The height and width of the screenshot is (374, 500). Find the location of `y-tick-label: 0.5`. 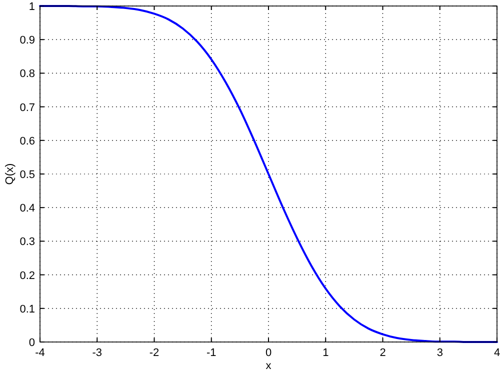

y-tick-label: 0.5 is located at coordinates (27, 175).